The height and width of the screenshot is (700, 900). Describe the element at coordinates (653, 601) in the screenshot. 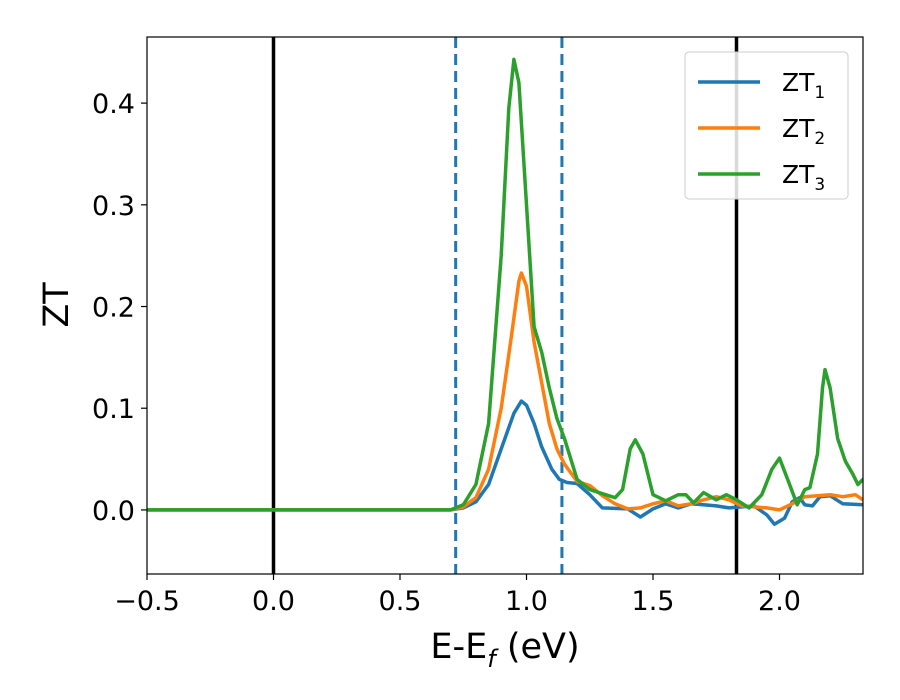

I see `x-tick-label: 1.5` at that location.